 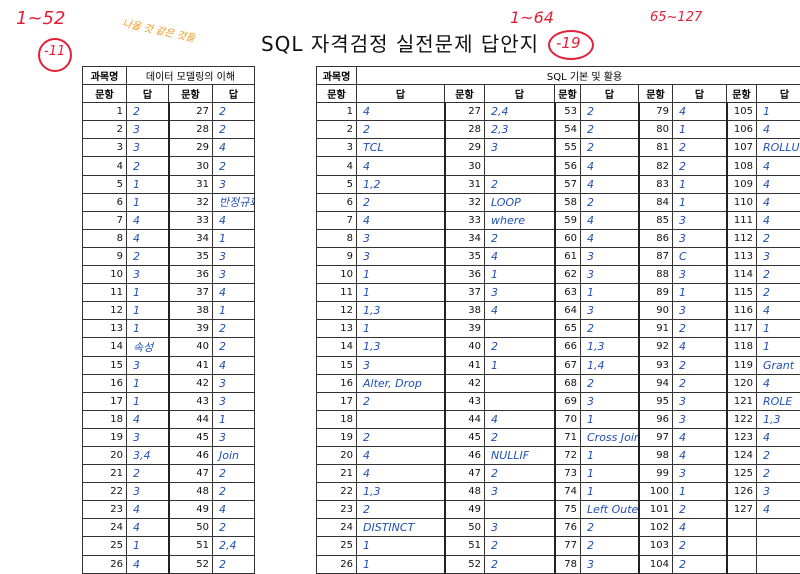 What do you see at coordinates (742, 112) in the screenshot?
I see `question-number: 105` at bounding box center [742, 112].